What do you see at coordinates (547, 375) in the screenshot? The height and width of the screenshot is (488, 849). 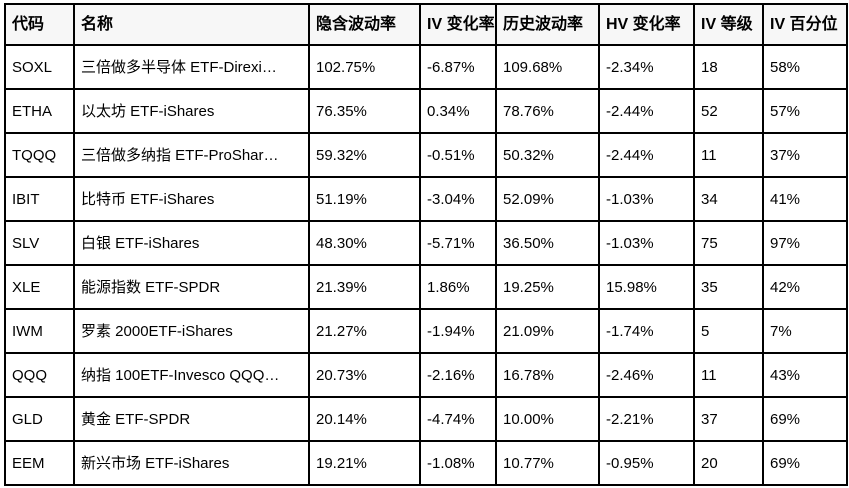 I see `cell-hv: 16.78%` at bounding box center [547, 375].